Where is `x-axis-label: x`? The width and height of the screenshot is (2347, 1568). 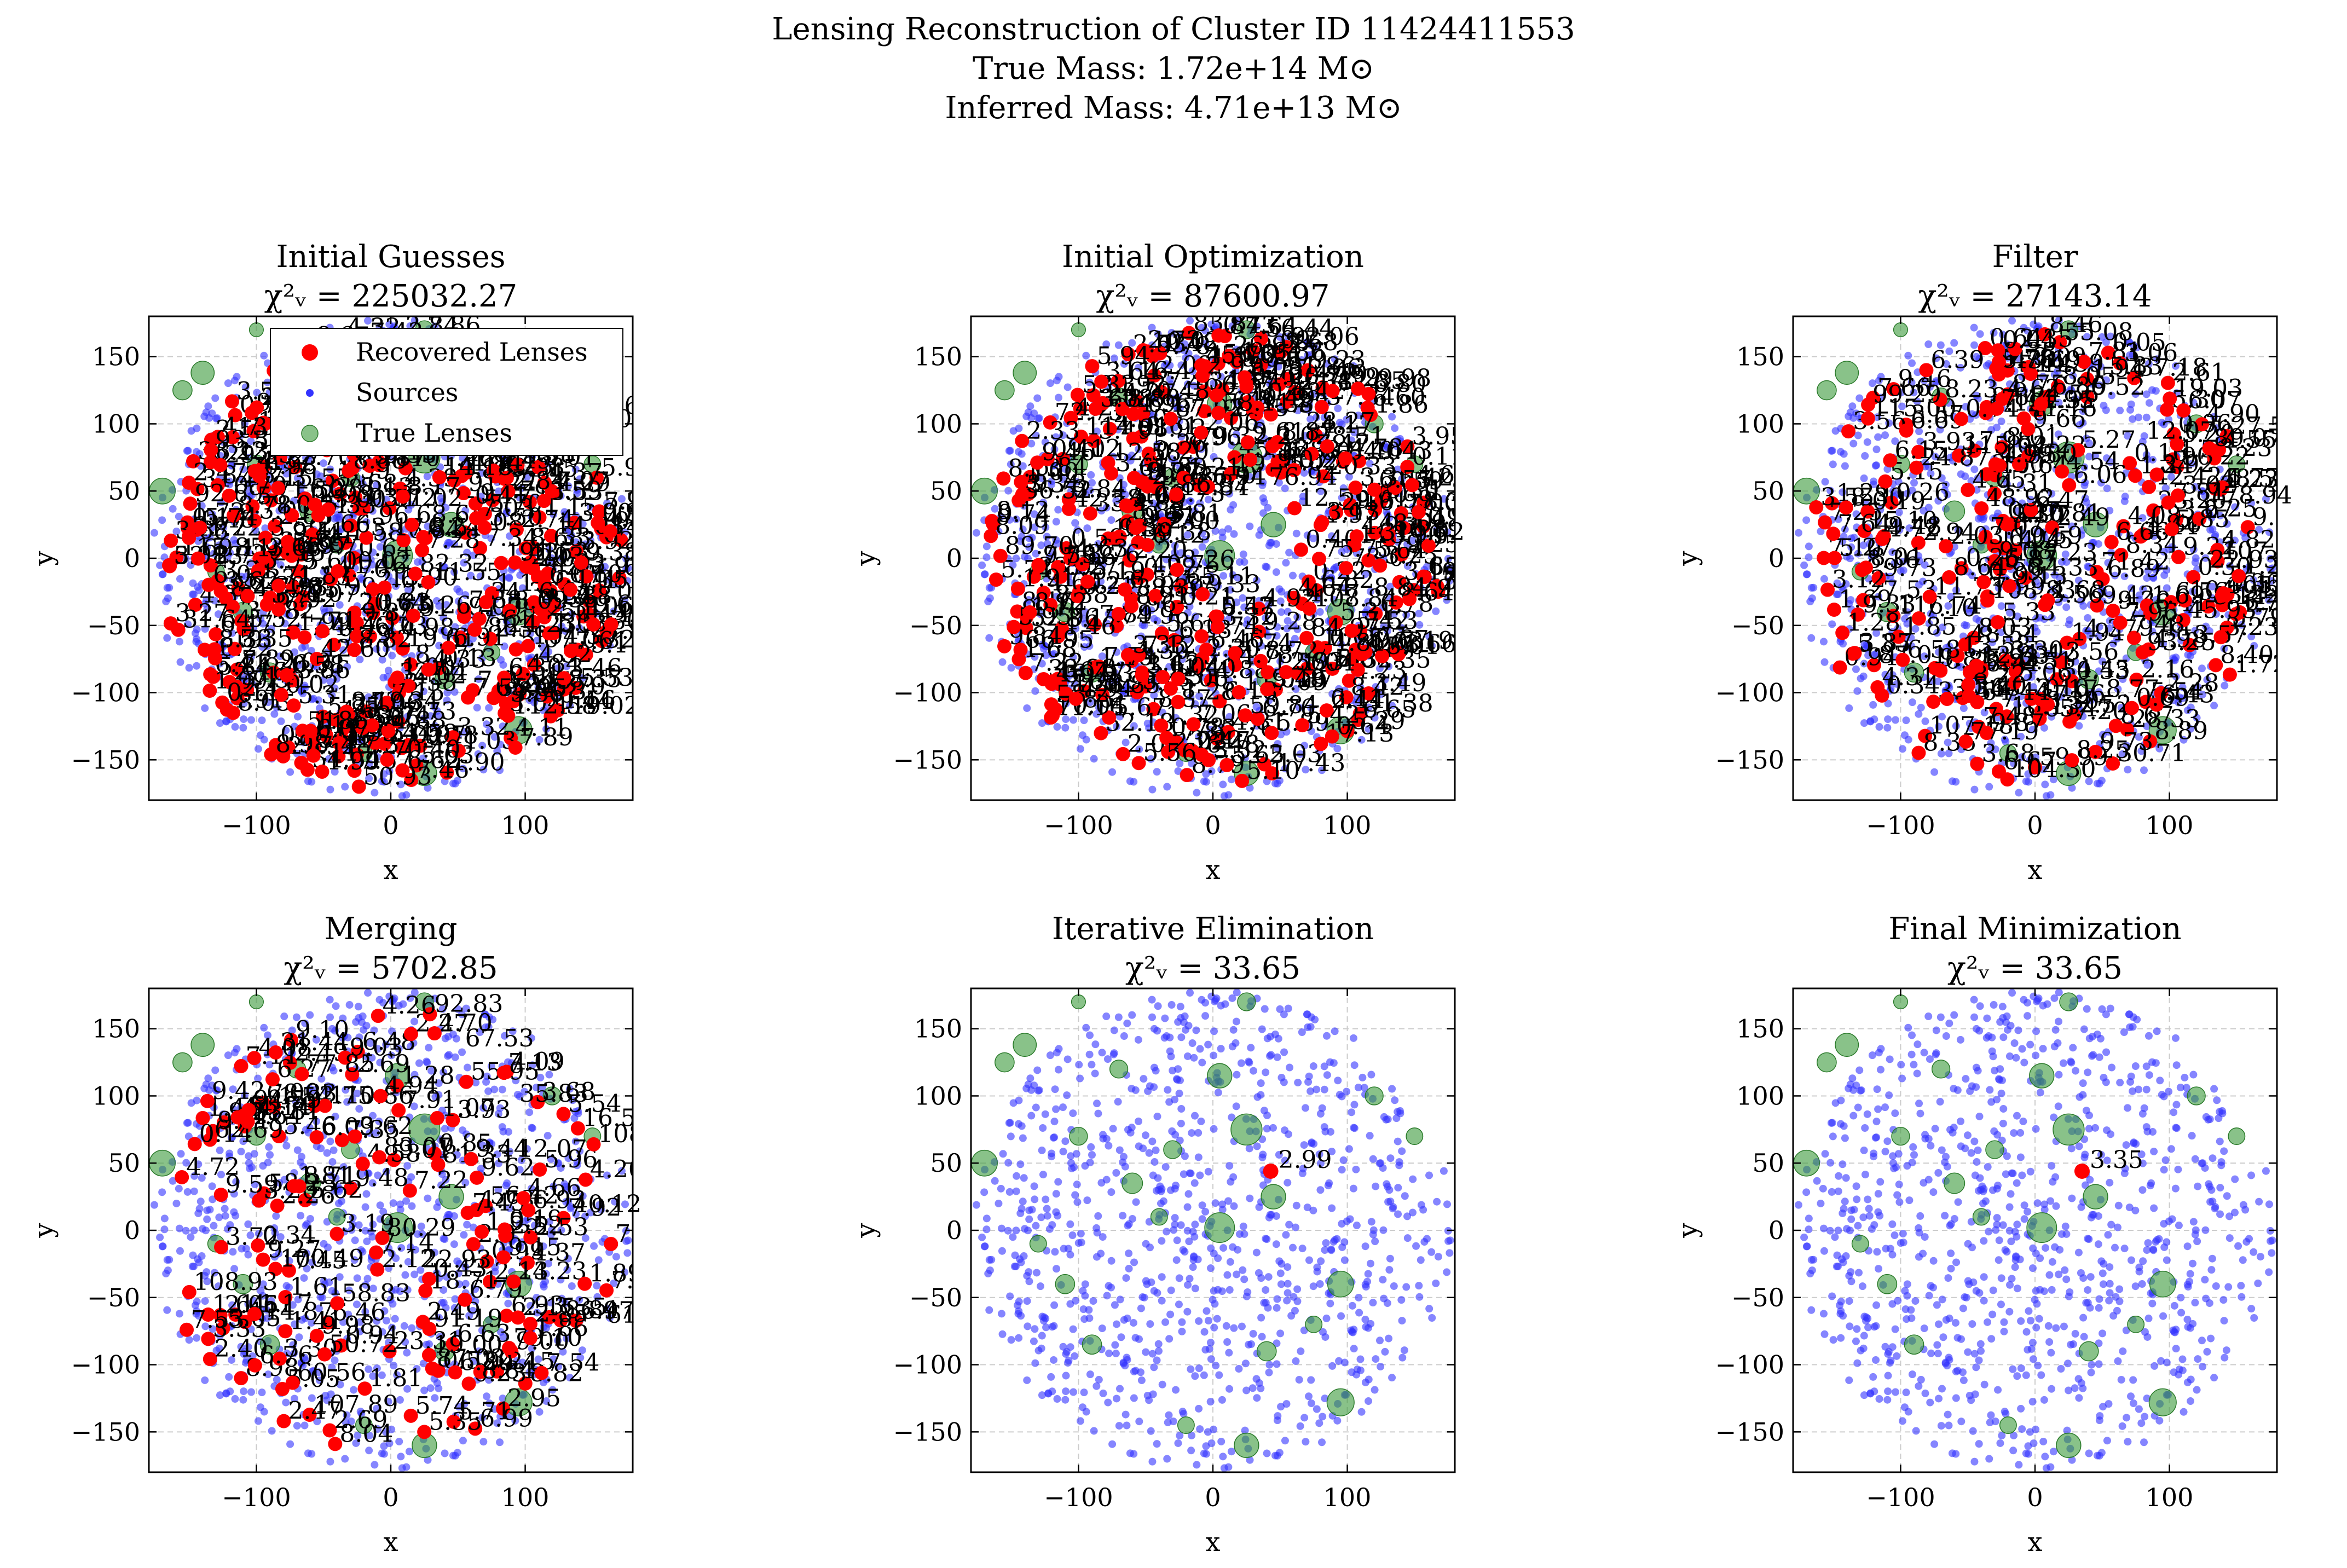 x-axis-label: x is located at coordinates (1212, 870).